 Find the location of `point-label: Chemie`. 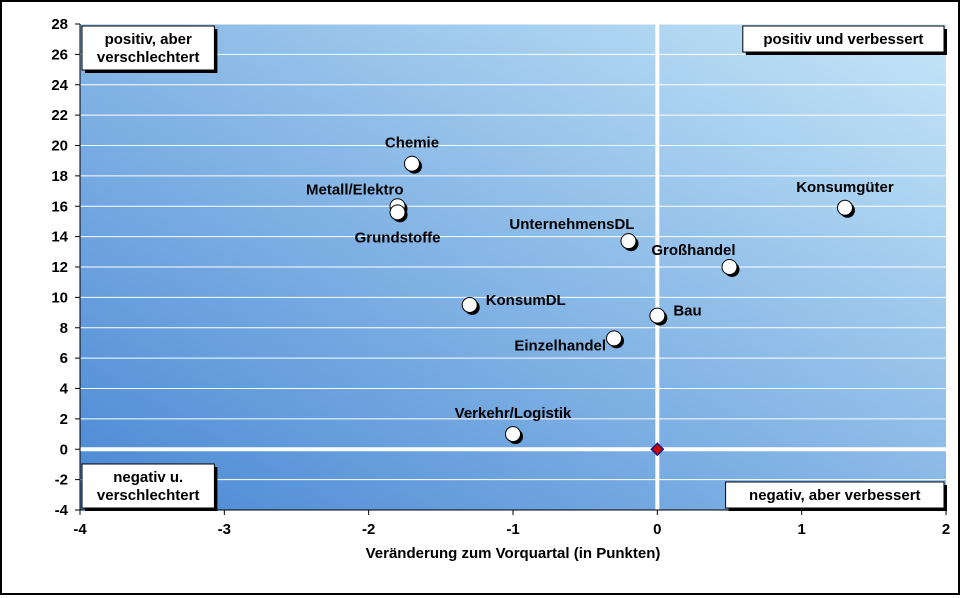

point-label: Chemie is located at coordinates (412, 143).